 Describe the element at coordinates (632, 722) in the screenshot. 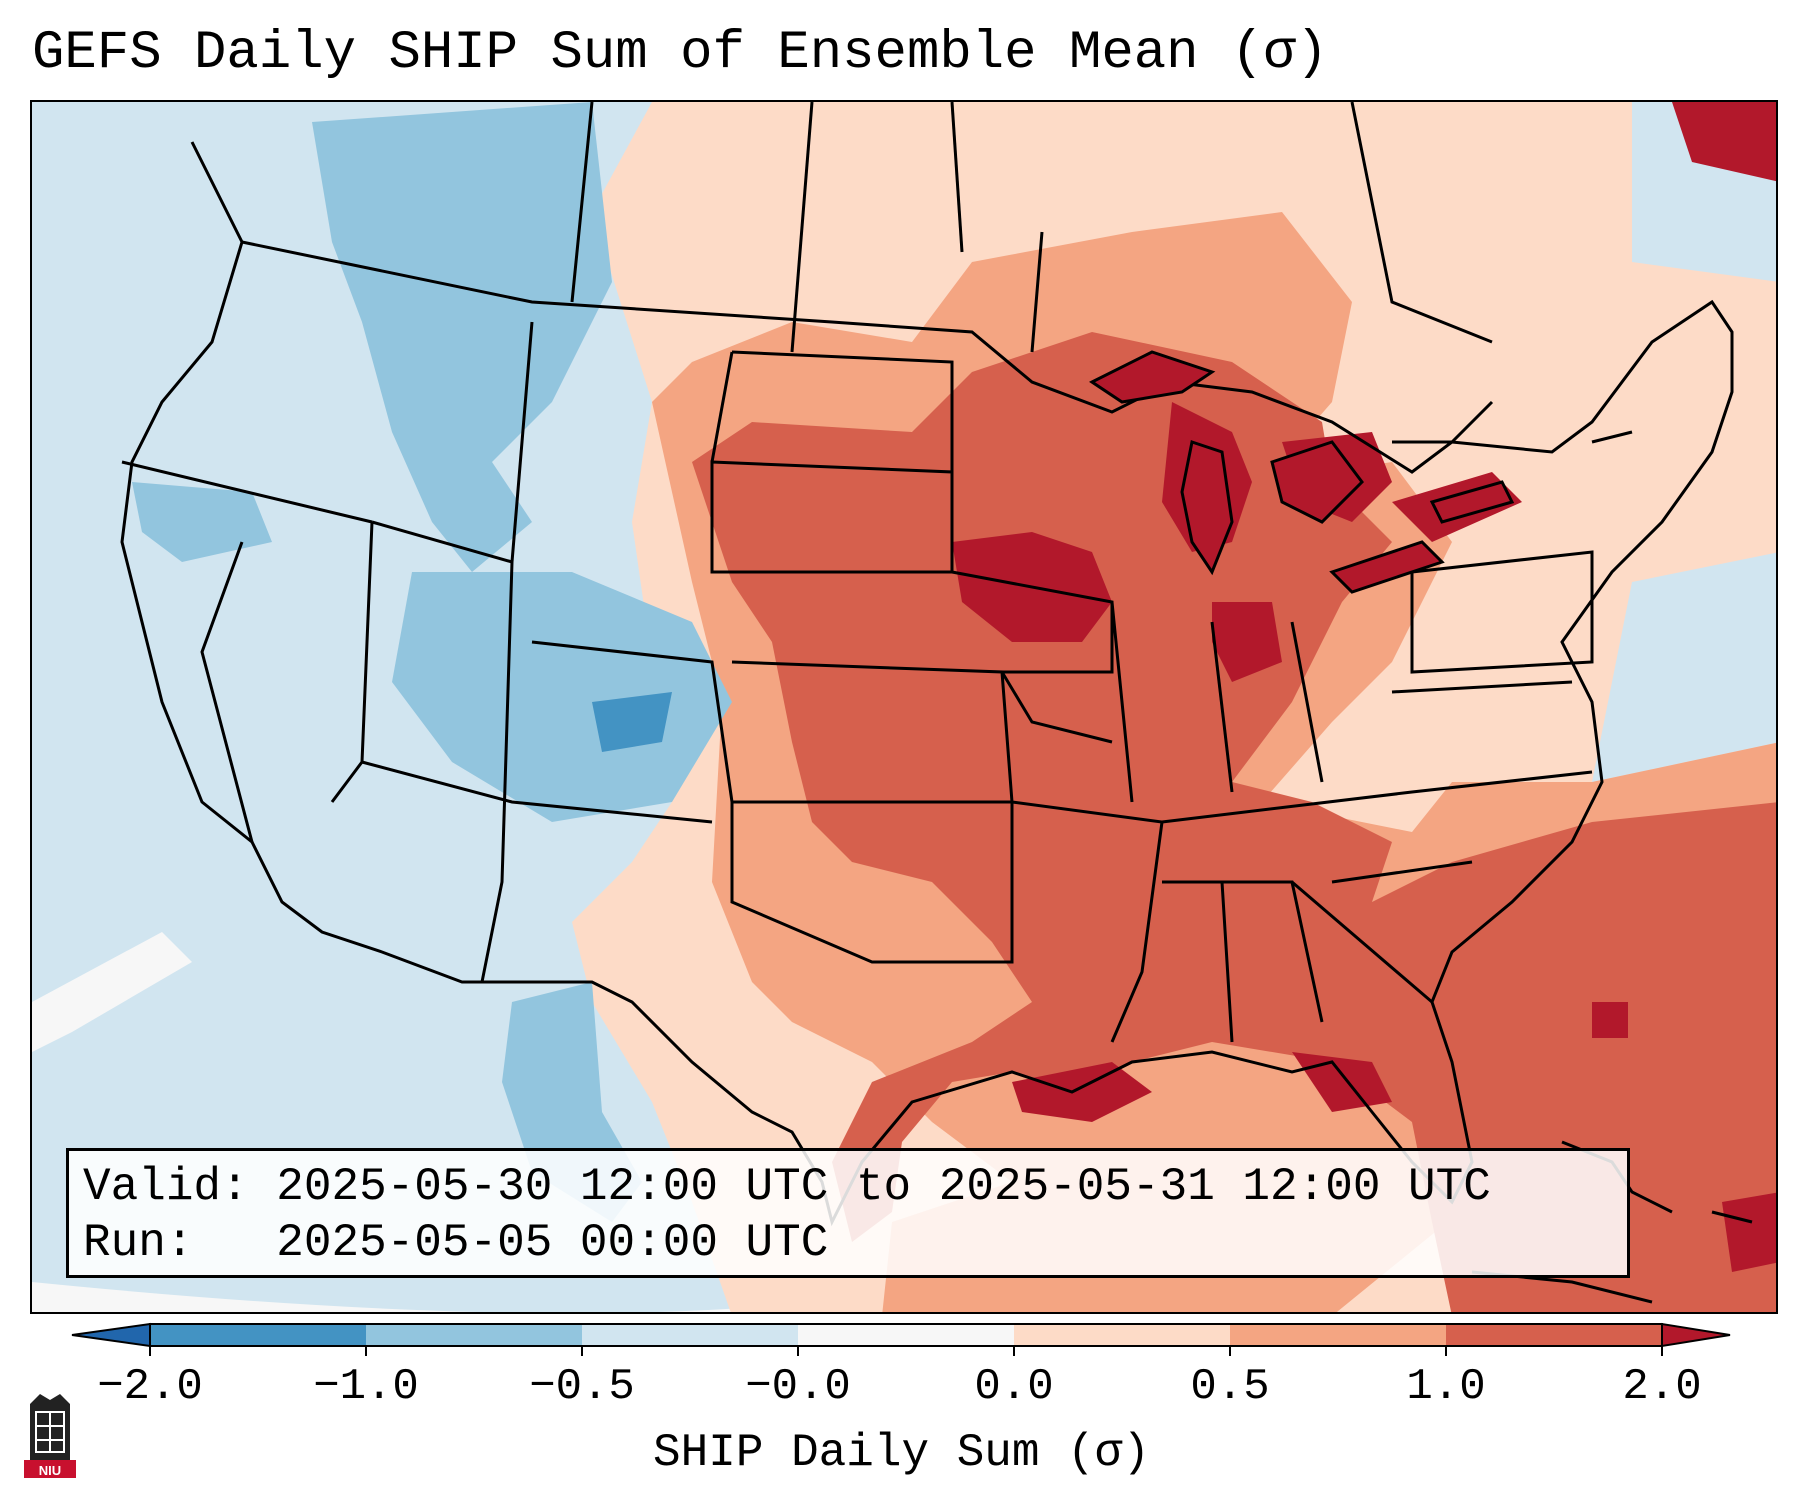

I see `colorado-strong-negative` at that location.